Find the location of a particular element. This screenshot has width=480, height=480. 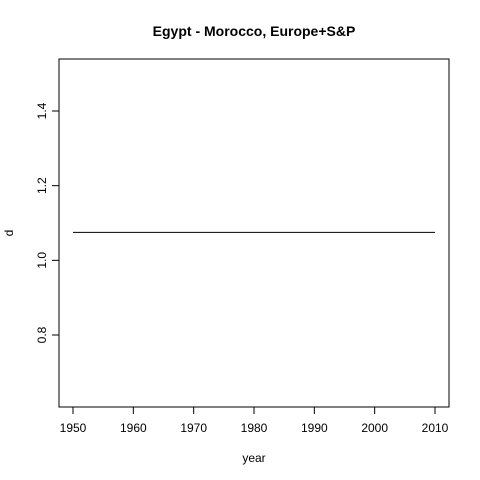

x-tick-label: 1950 is located at coordinates (73, 428).